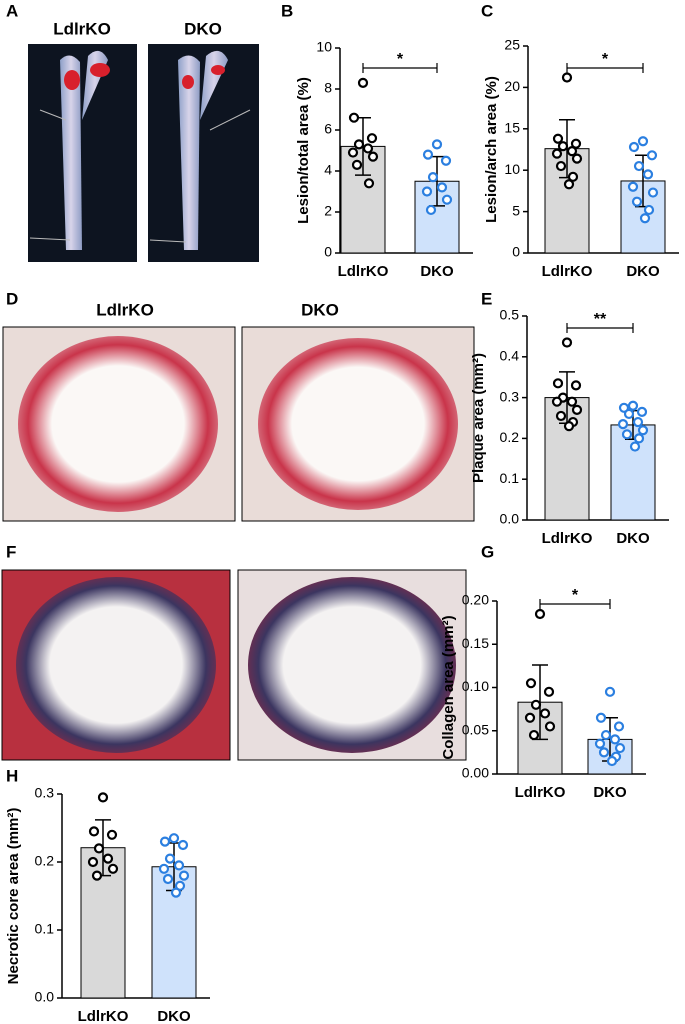 The image size is (685, 1024). What do you see at coordinates (512, 169) in the screenshot?
I see `y-tick-label: 10` at bounding box center [512, 169].